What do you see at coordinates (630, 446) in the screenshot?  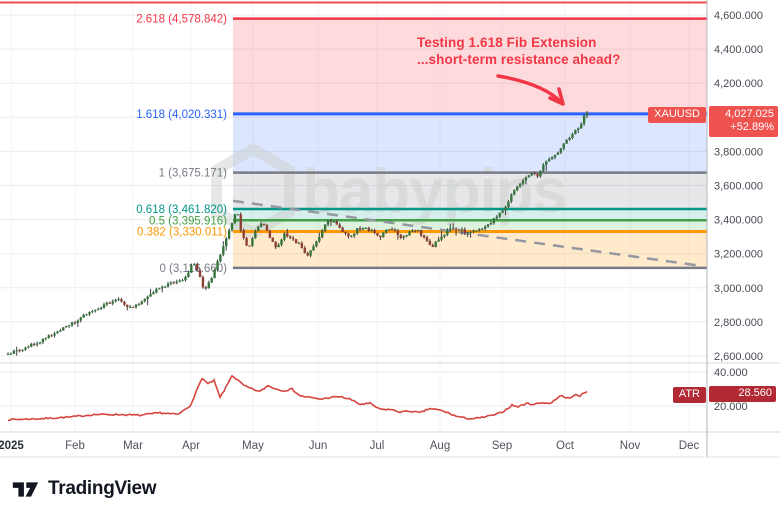 I see `time-tick-Nov: Nov` at bounding box center [630, 446].